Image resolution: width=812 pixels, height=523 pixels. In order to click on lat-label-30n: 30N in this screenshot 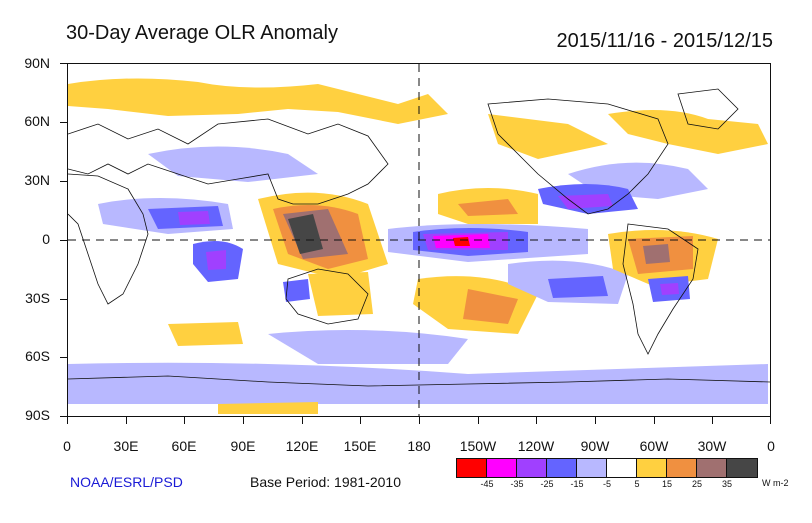, I will do `click(37, 180)`.